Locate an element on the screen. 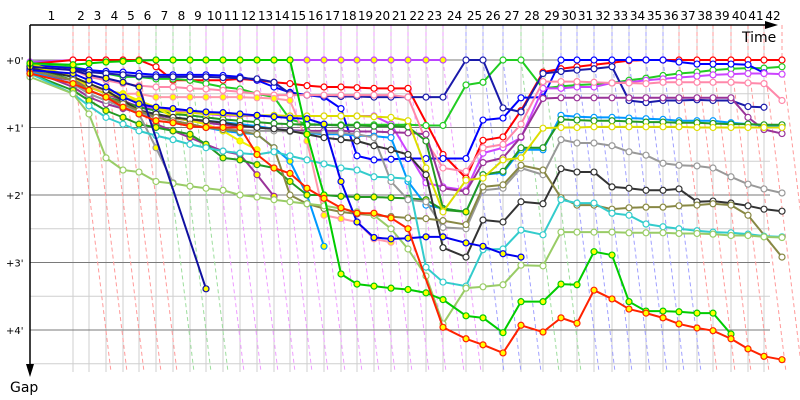 This screenshot has width=800, height=400. x-tick-label: 34 is located at coordinates (637, 16).